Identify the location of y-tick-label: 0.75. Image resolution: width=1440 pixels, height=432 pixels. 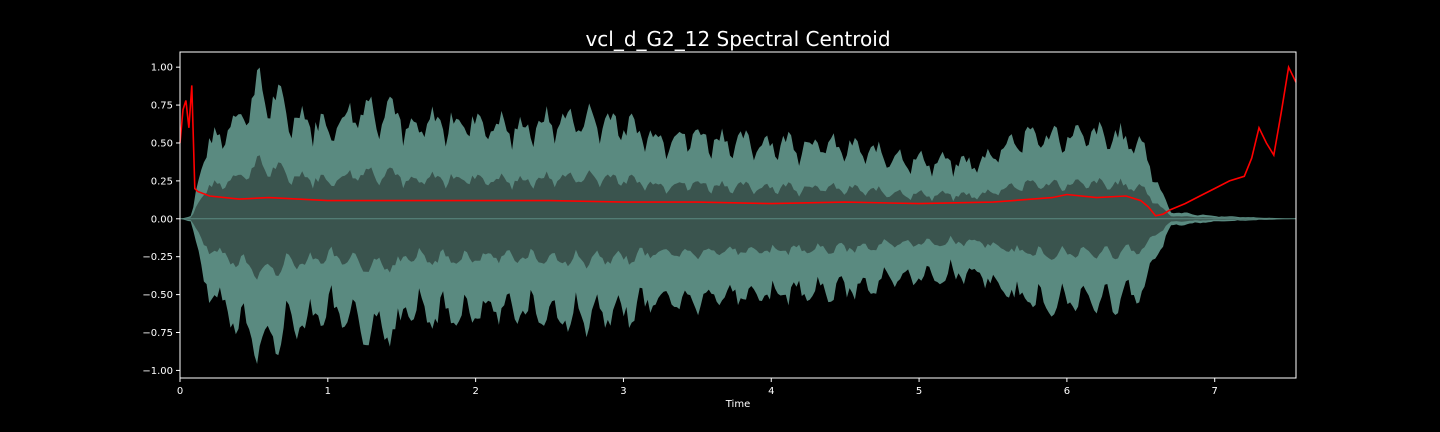
(162, 106).